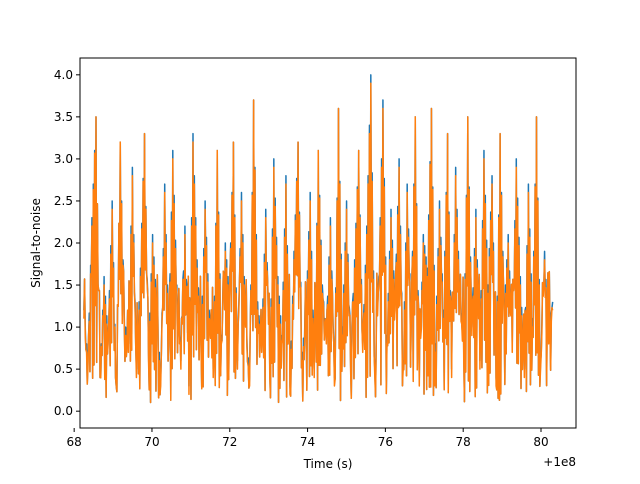  I want to click on x-tick-label: 72, so click(229, 442).